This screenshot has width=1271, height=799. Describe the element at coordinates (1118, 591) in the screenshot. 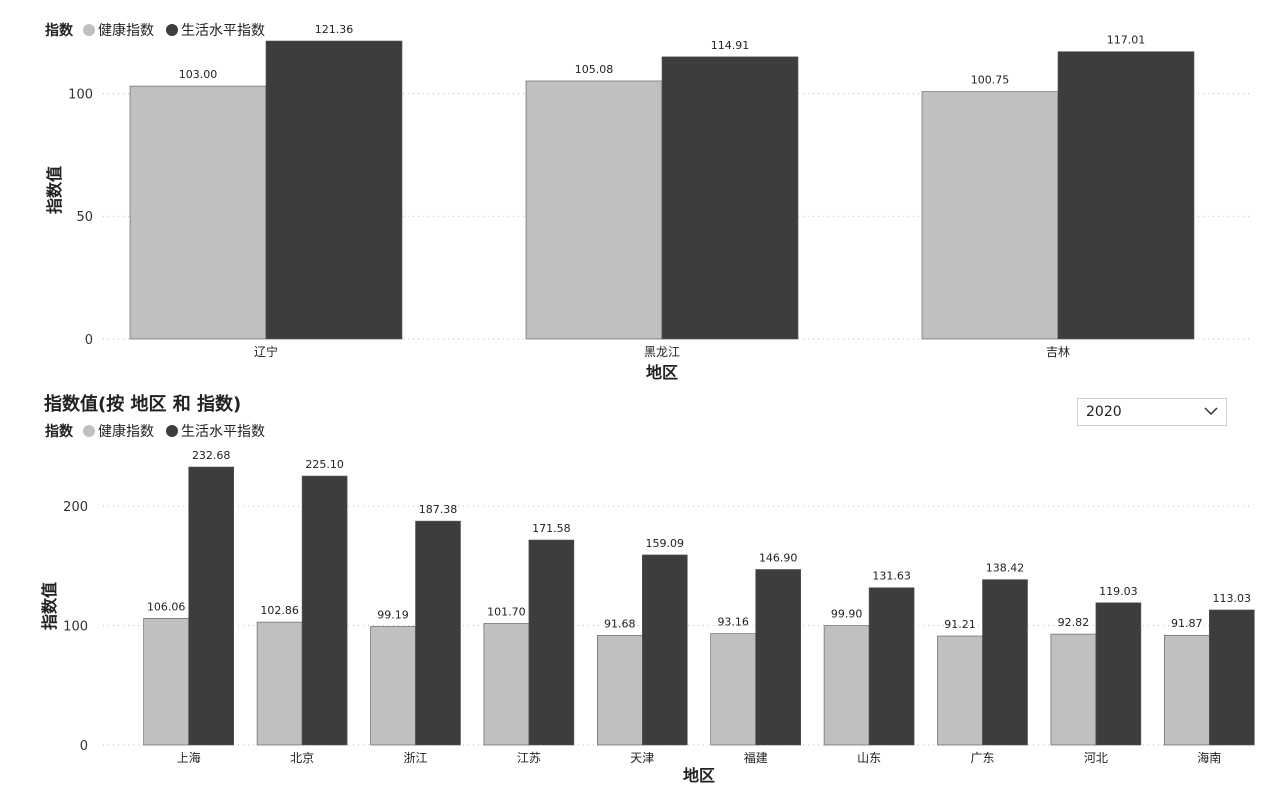

I see `data-label: 119.03` at that location.